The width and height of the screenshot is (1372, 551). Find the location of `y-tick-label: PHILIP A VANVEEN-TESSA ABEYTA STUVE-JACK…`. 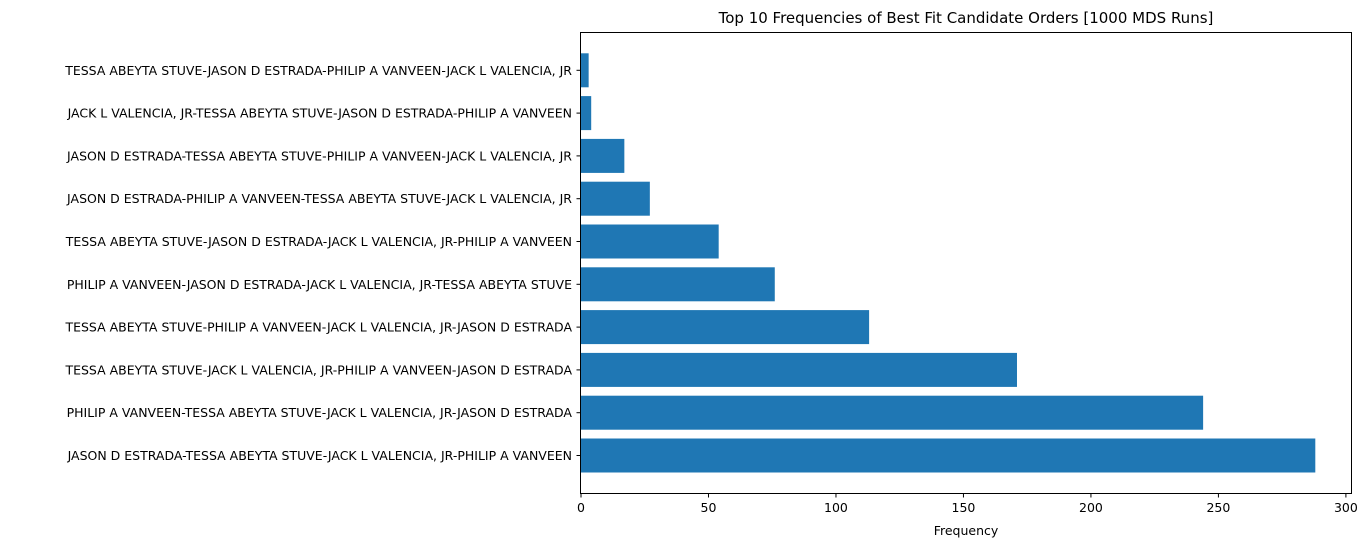

y-tick-label: PHILIP A VANVEEN-TESSA ABEYTA STUVE-JACK… is located at coordinates (320, 412).